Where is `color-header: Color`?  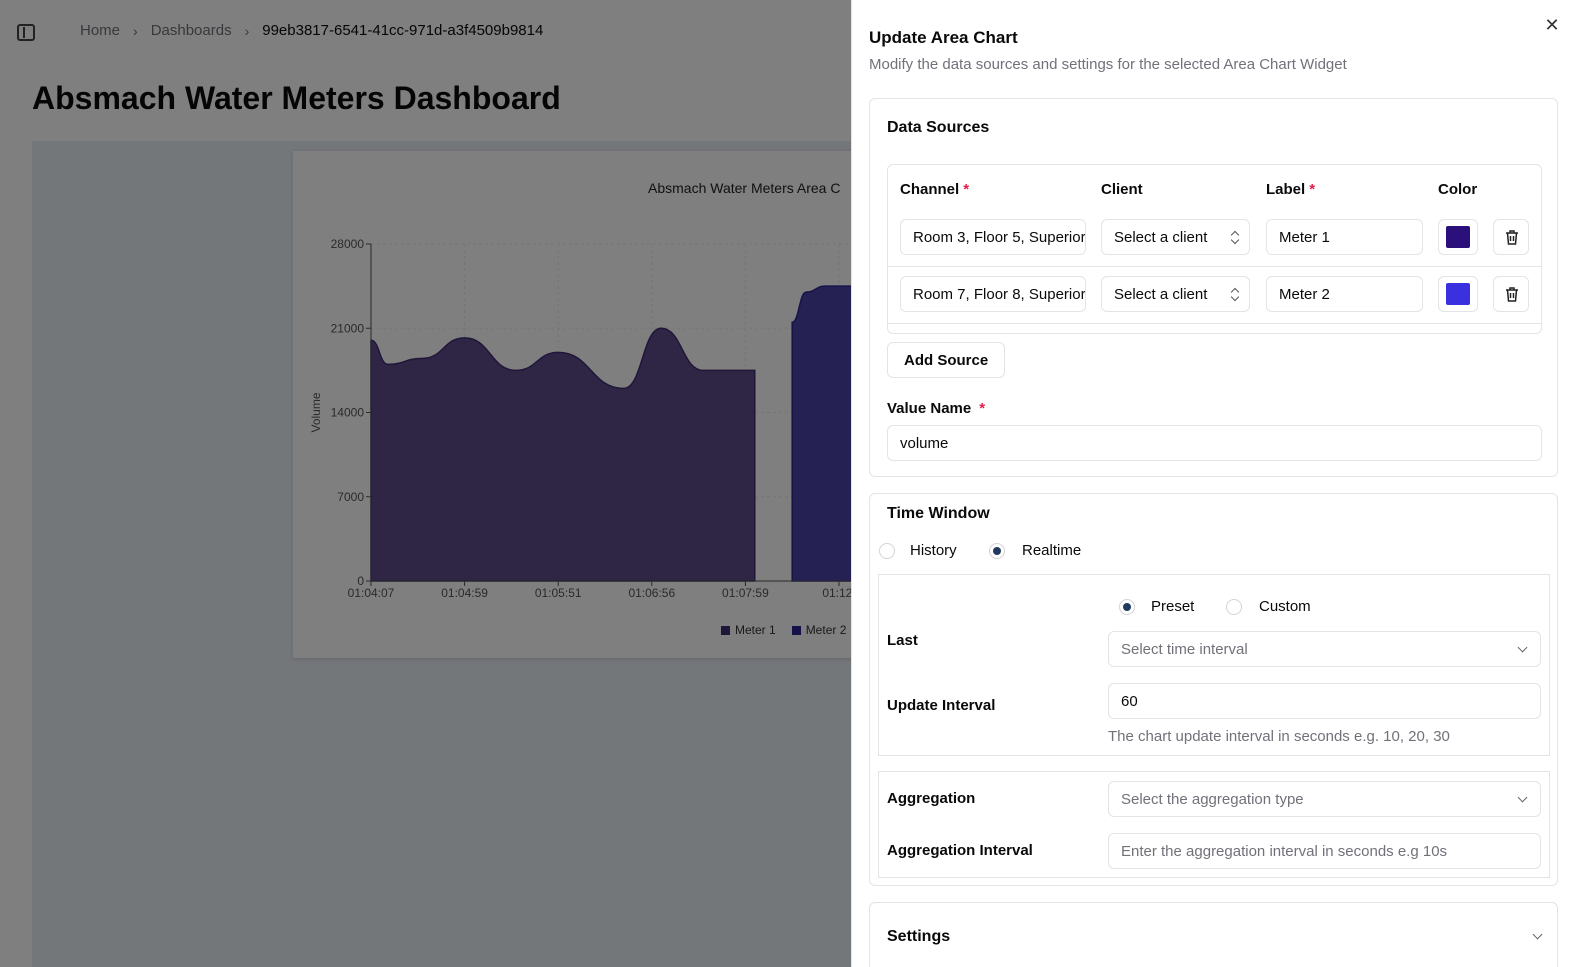
color-header: Color is located at coordinates (1458, 189).